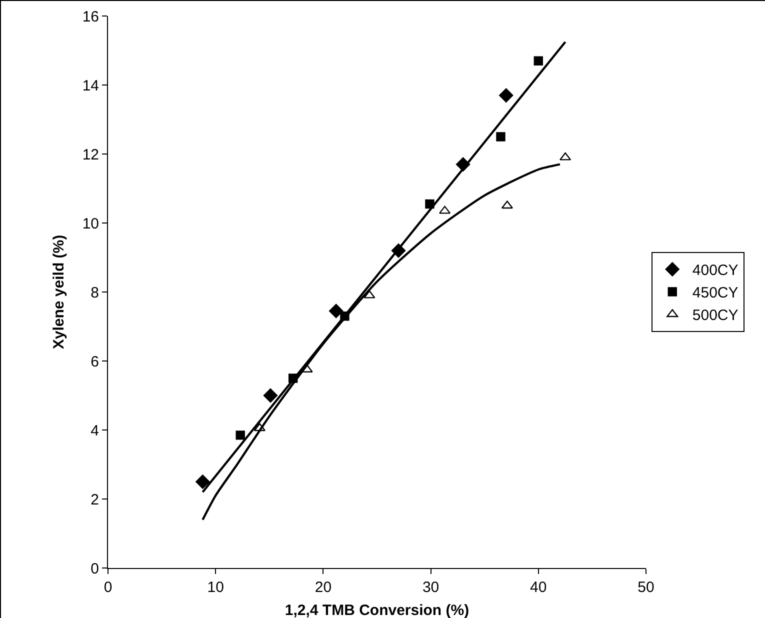  What do you see at coordinates (377, 610) in the screenshot?
I see `x-axis-title: 1,2,4 TMB Conversion (%)` at bounding box center [377, 610].